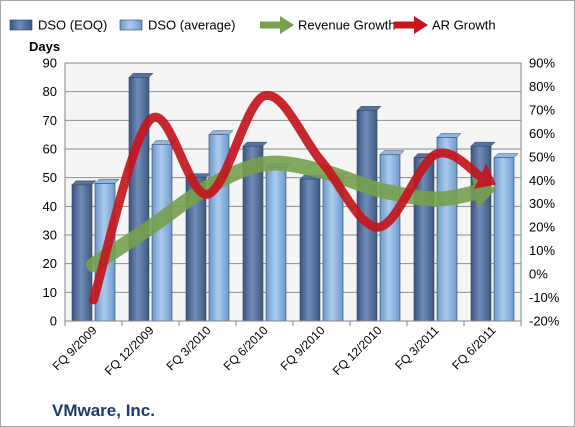 This screenshot has width=575, height=427. What do you see at coordinates (50, 235) in the screenshot?
I see `y-tick-label: 30` at bounding box center [50, 235].